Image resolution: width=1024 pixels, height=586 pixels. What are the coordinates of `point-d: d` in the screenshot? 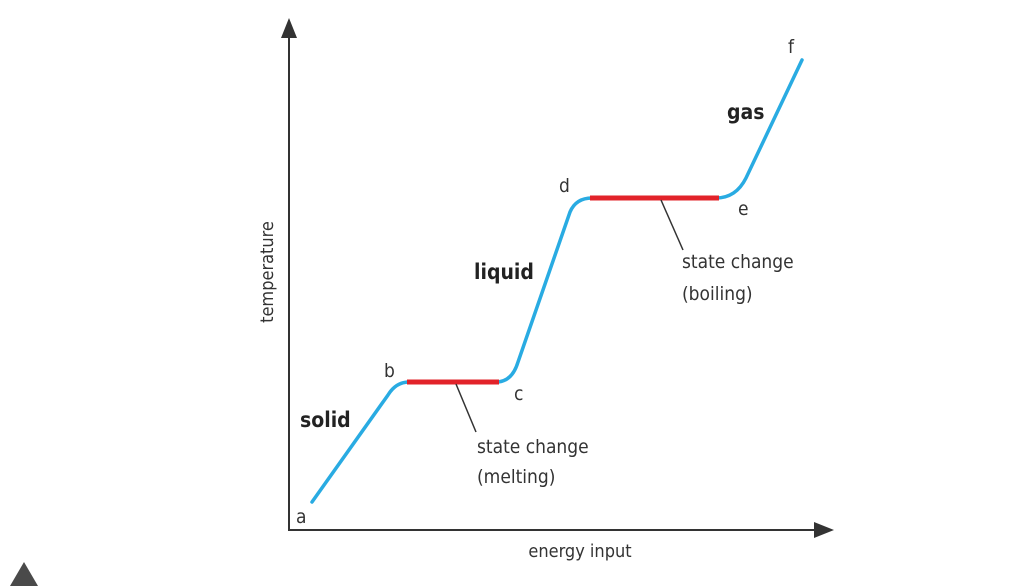 It's located at (564, 186).